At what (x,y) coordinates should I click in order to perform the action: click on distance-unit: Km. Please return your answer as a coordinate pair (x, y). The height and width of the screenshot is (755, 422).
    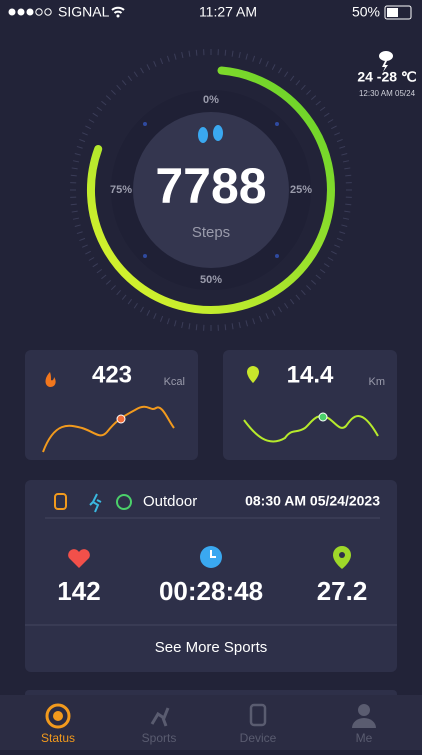
    Looking at the image, I should click on (377, 382).